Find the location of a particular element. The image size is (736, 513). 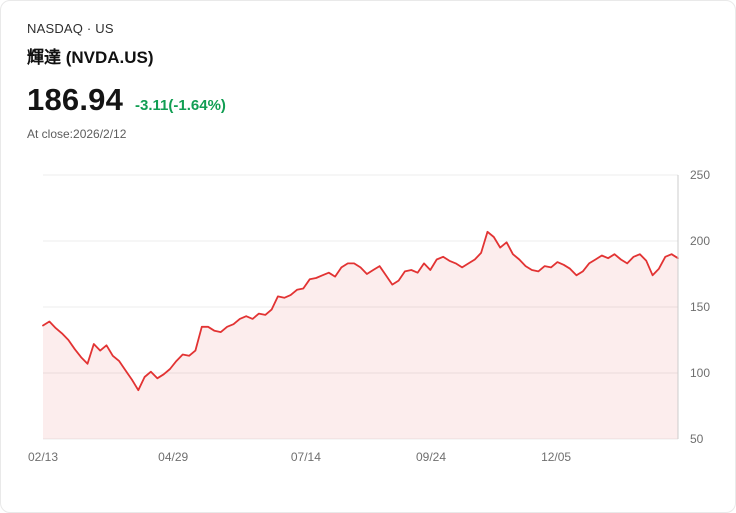

y-tick-label: 200 is located at coordinates (700, 241).